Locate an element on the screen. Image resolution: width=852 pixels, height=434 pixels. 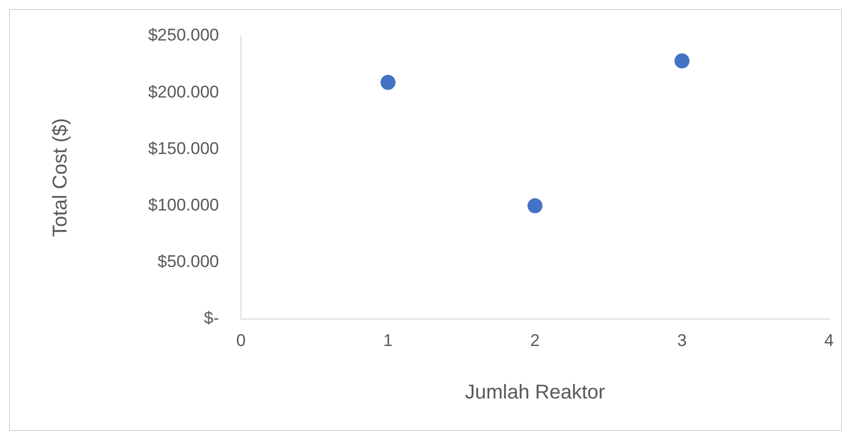
x-tick-label: 0 is located at coordinates (241, 340).